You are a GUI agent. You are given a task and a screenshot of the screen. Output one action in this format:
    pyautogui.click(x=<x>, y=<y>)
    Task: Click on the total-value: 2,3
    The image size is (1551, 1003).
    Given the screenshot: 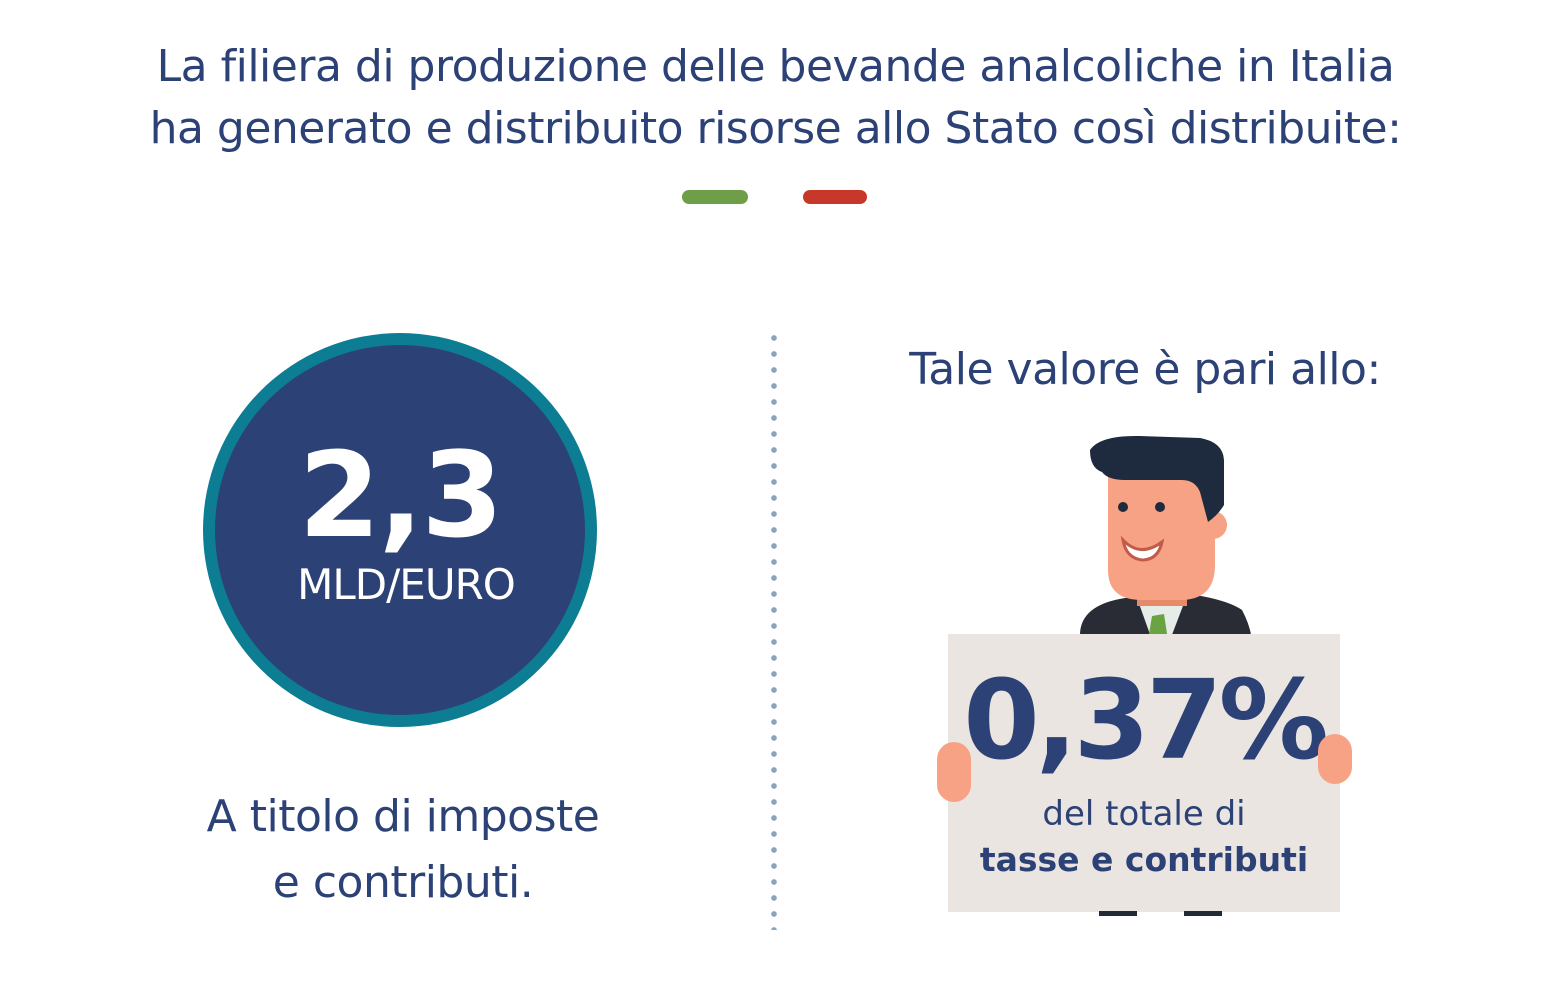 What is the action you would take?
    pyautogui.click(x=400, y=495)
    